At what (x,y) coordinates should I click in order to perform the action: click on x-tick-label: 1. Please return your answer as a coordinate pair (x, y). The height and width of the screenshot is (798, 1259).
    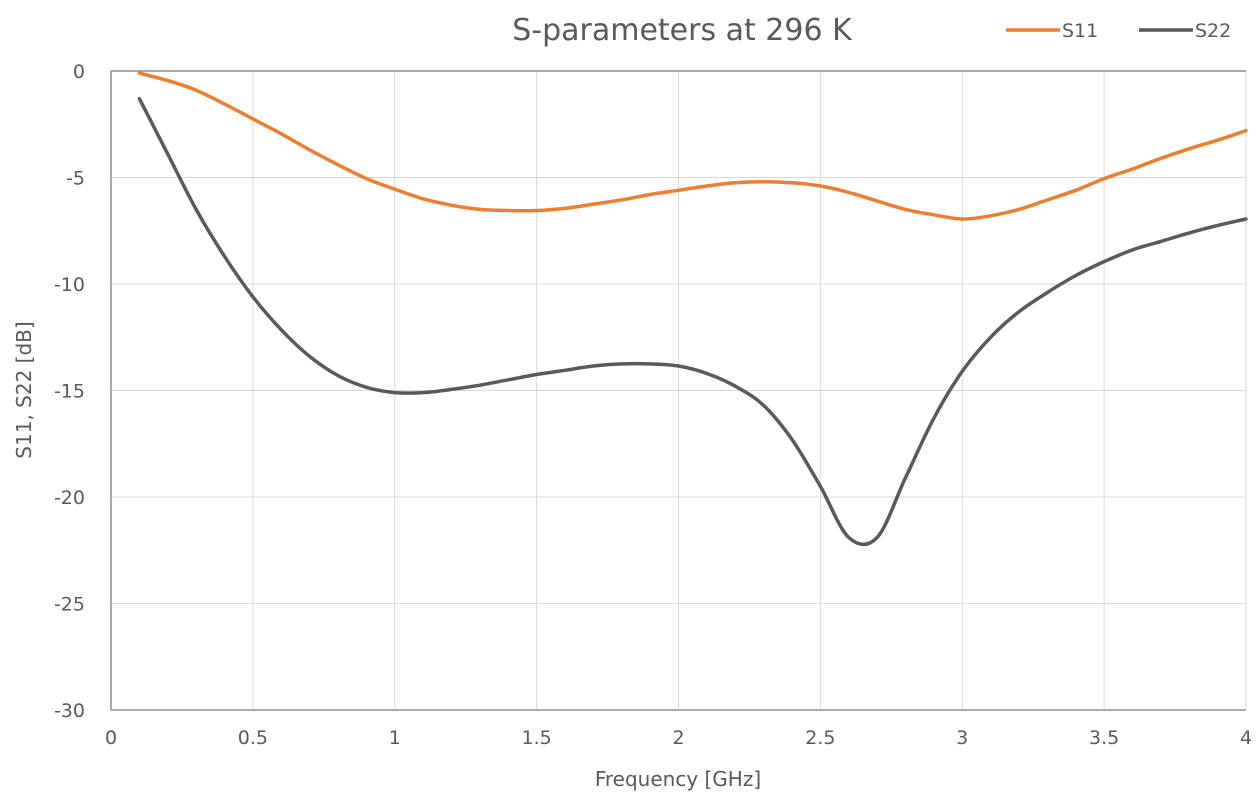
    Looking at the image, I should click on (395, 738).